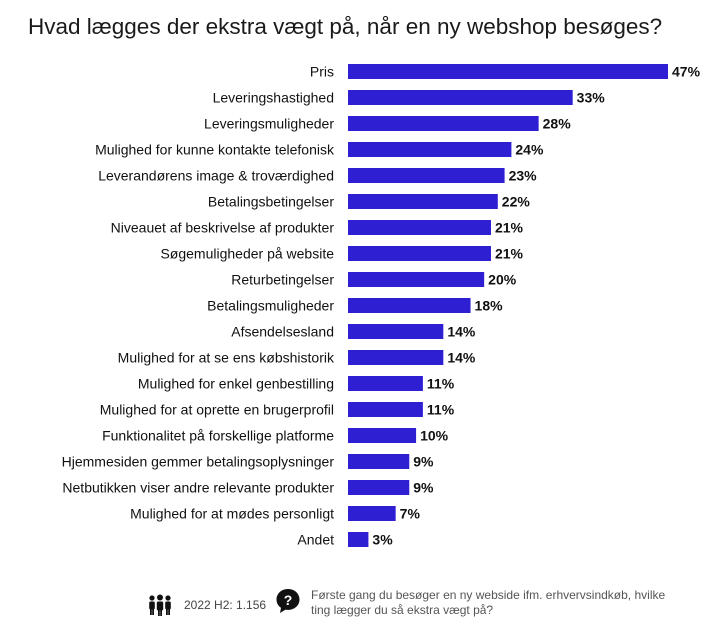 Image resolution: width=716 pixels, height=627 pixels. What do you see at coordinates (382, 540) in the screenshot?
I see `value-label: 3%` at bounding box center [382, 540].